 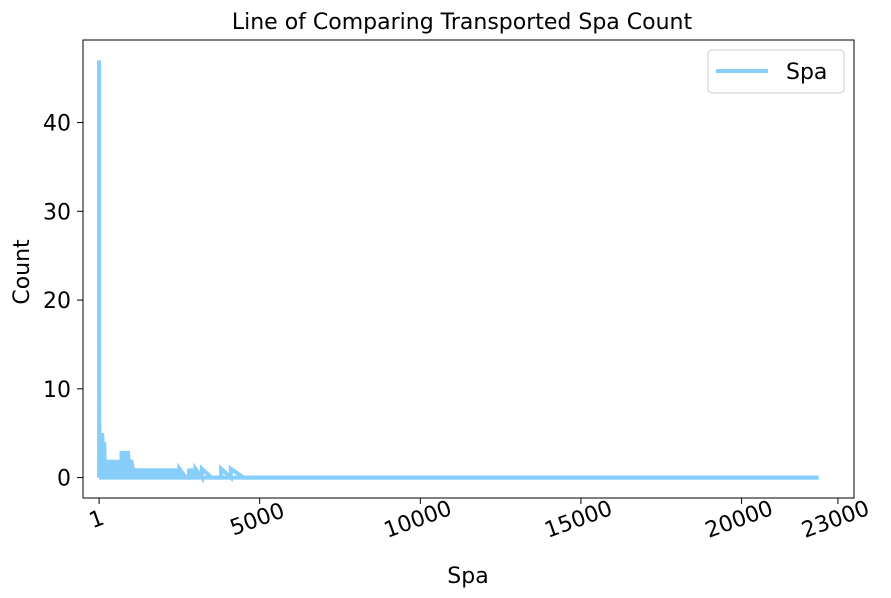 What do you see at coordinates (57, 212) in the screenshot?
I see `y-tick-label: 30` at bounding box center [57, 212].